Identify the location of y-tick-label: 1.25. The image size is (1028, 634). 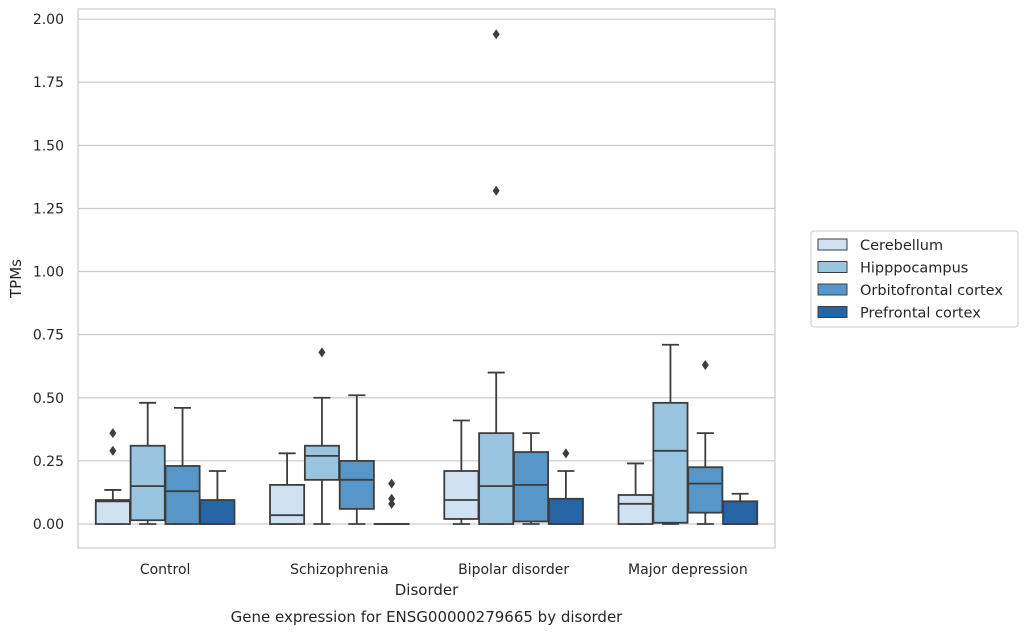
(48, 209).